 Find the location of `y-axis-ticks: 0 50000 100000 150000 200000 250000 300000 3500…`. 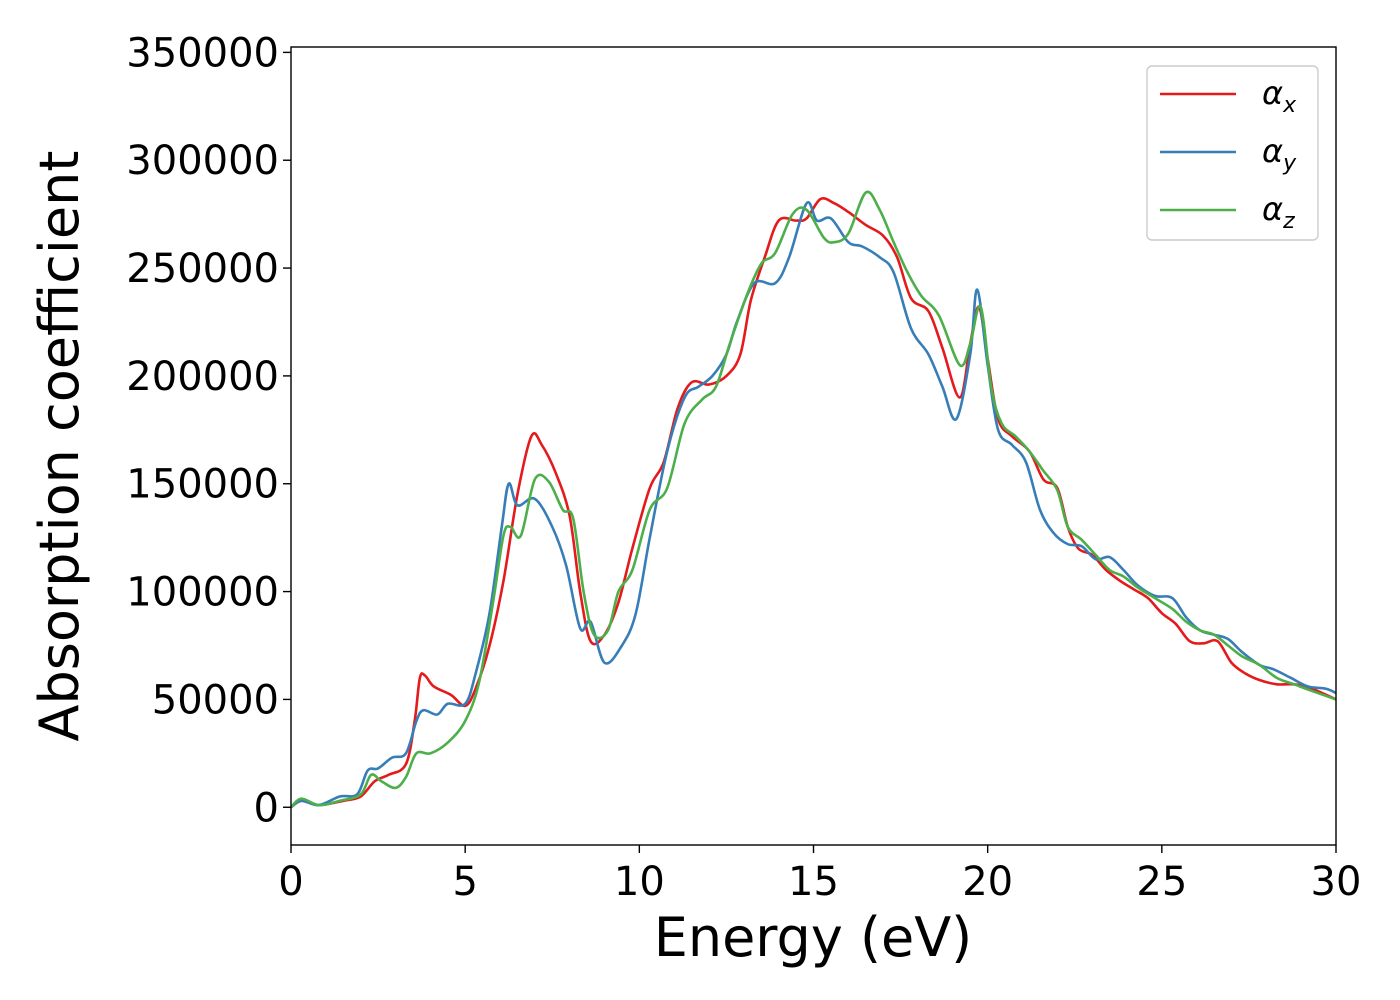

y-axis-ticks: 0 50000 100000 150000 200000 250000 300000 3500… is located at coordinates (208, 430).